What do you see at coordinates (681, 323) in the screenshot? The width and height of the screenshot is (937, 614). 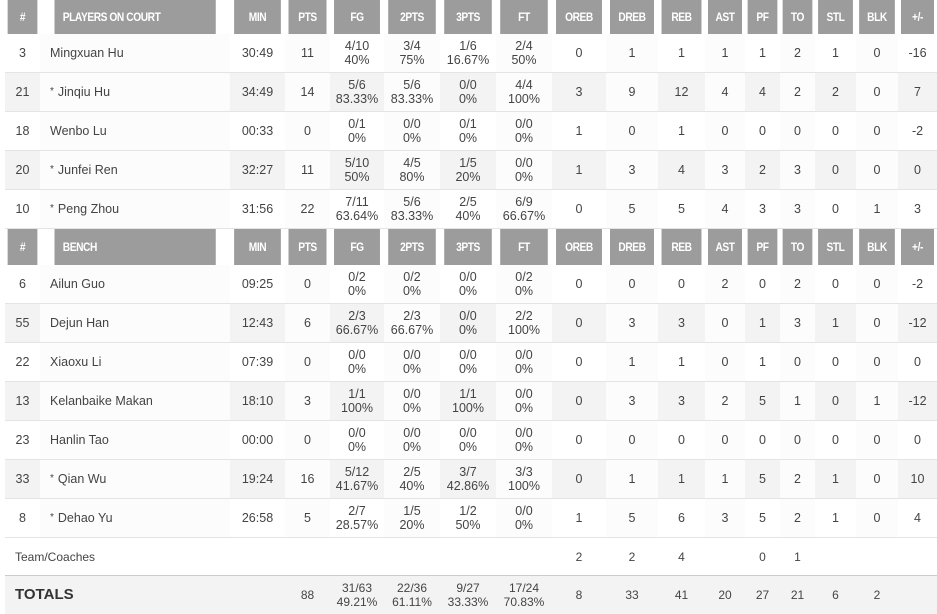 I see `stat-reb: 3` at bounding box center [681, 323].